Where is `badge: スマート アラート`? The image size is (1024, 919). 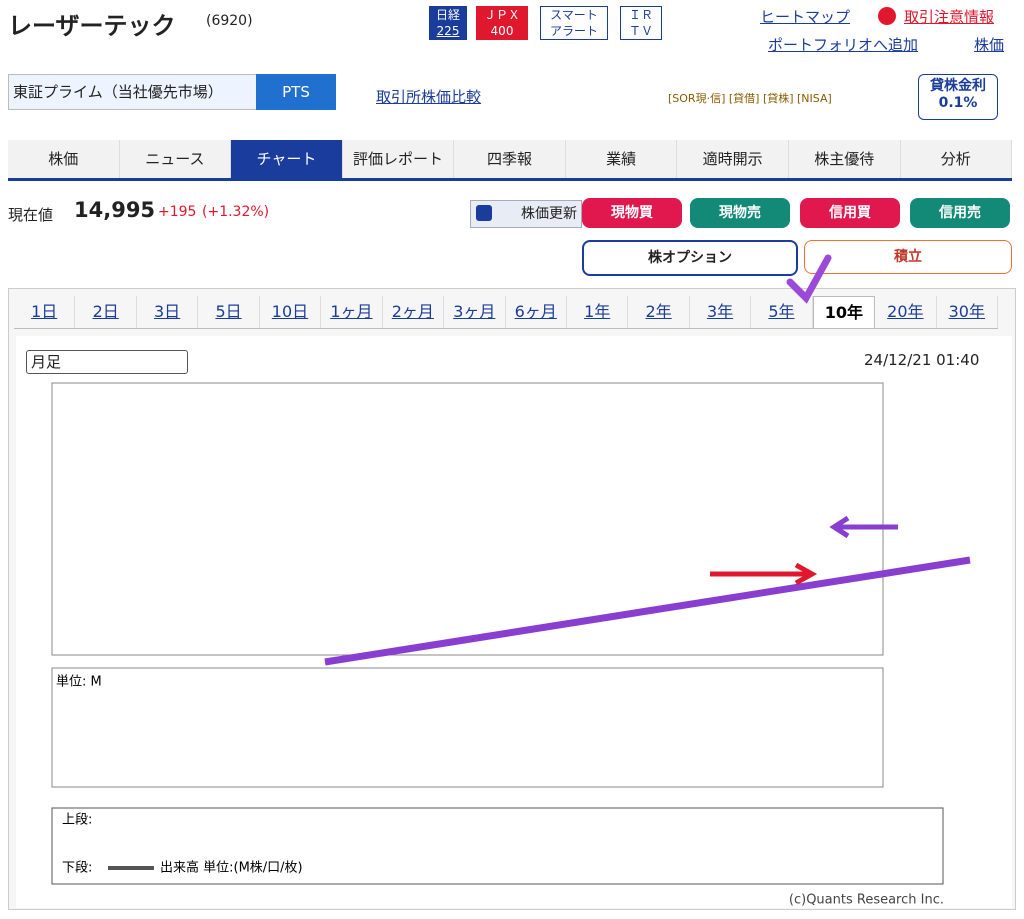 badge: スマート アラート is located at coordinates (574, 23).